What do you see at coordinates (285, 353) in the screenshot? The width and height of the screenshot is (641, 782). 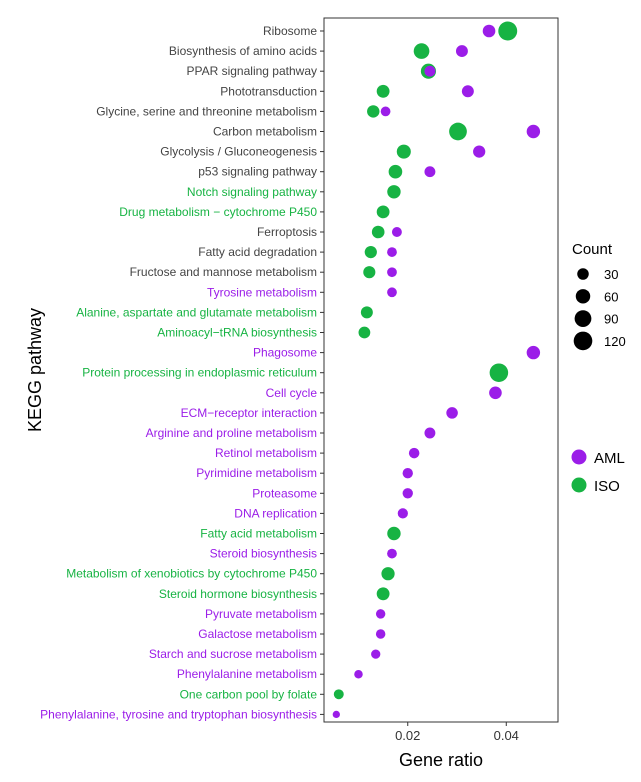 I see `category-label: Phagosome` at bounding box center [285, 353].